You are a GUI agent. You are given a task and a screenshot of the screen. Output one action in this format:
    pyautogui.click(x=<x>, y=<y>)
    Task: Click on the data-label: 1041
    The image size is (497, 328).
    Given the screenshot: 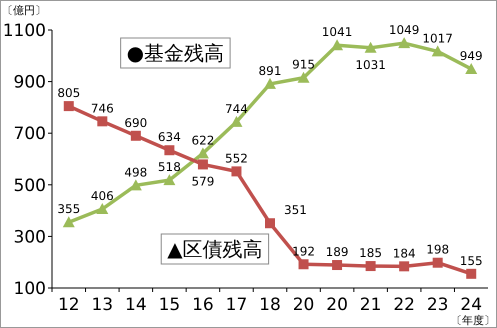 What is the action you would take?
    pyautogui.click(x=337, y=32)
    